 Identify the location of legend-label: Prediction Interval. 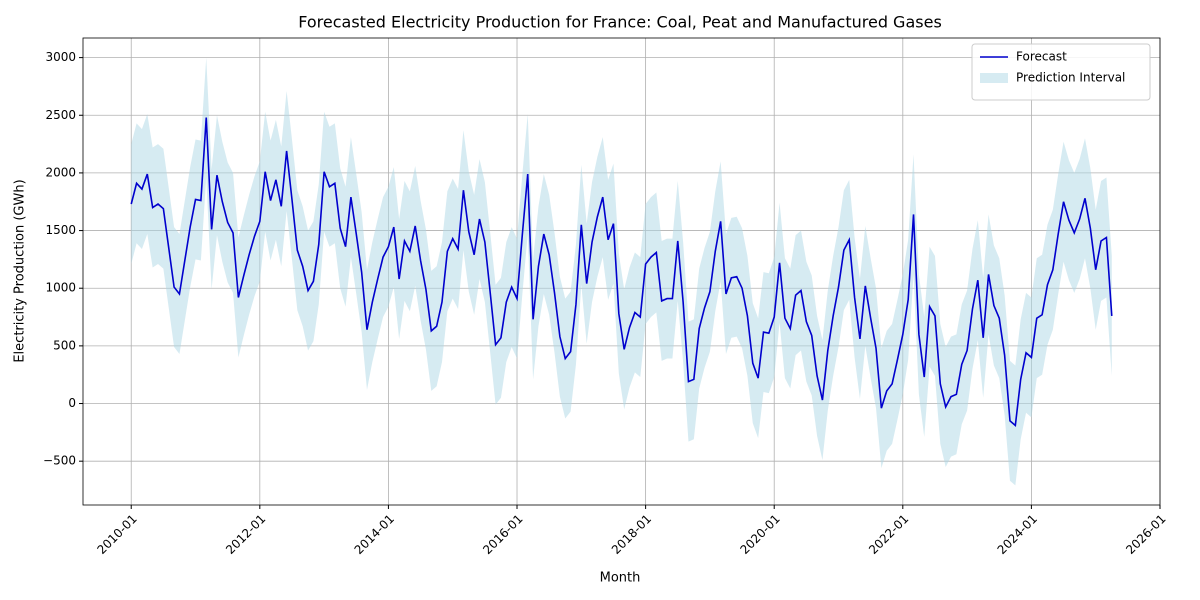
(1070, 78).